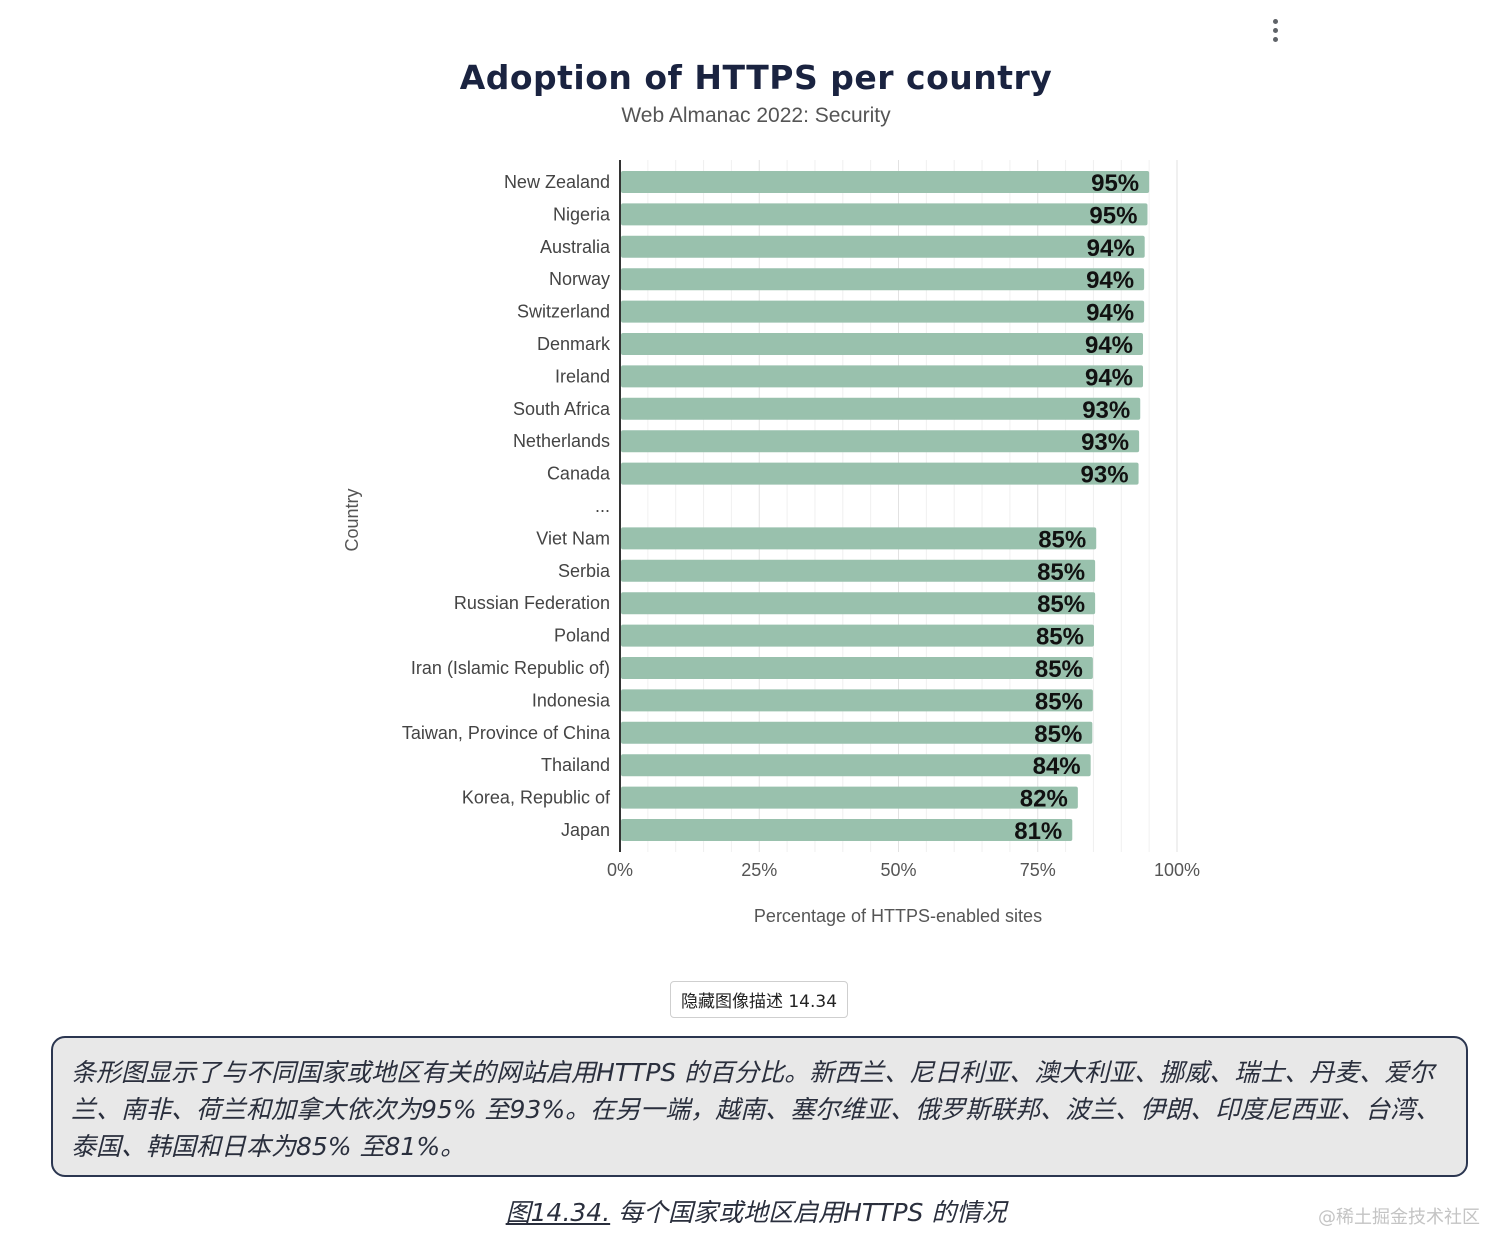 This screenshot has height=1257, width=1512. Describe the element at coordinates (898, 916) in the screenshot. I see `x-axis-label: Percentage of HTTPS-enabled sites` at that location.